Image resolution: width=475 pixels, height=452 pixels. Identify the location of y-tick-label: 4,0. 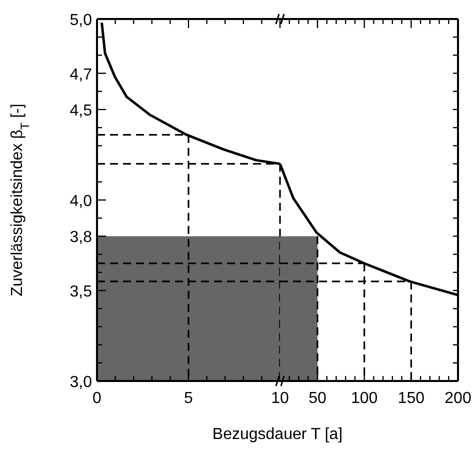
(81, 201).